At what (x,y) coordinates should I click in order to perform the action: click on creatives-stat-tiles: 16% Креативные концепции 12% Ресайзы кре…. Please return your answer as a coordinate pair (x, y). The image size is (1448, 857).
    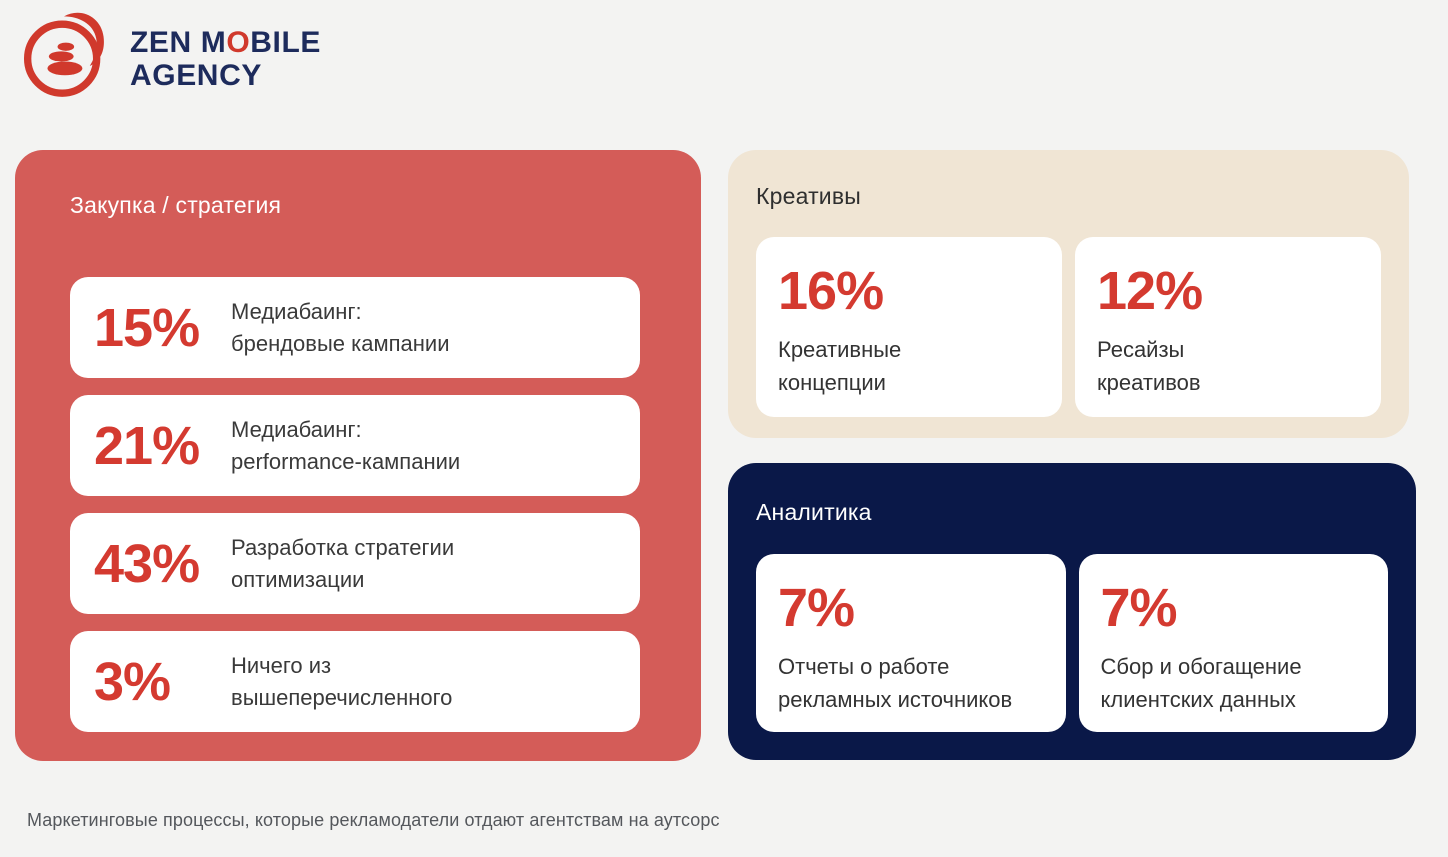
    Looking at the image, I should click on (1068, 327).